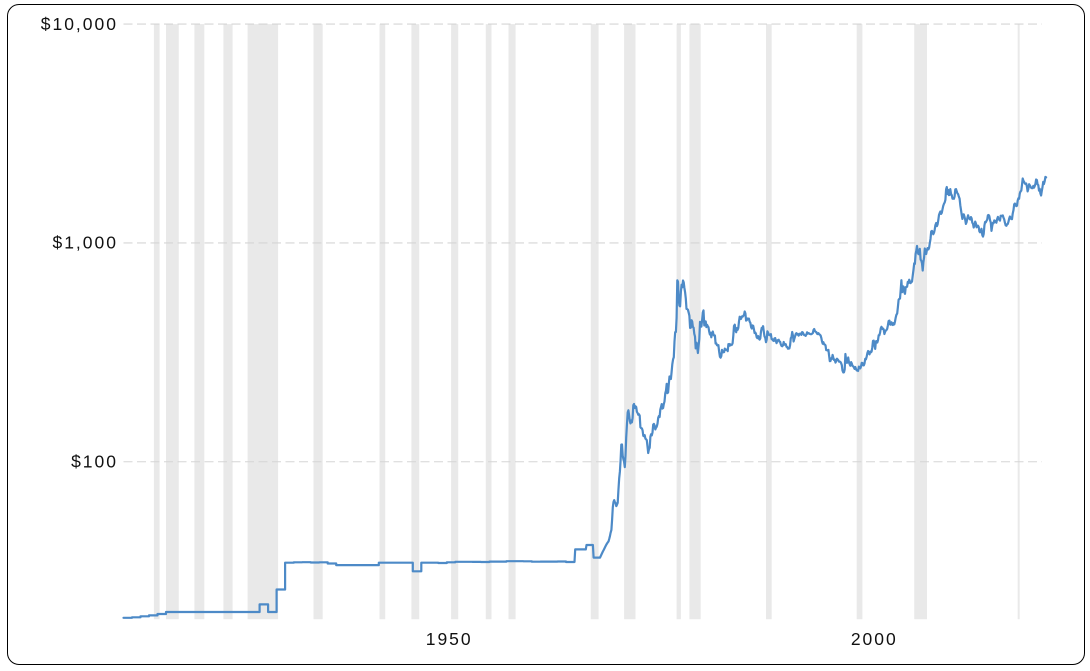 This screenshot has width=1090, height=671. I want to click on svg-text: $100, so click(94, 462).